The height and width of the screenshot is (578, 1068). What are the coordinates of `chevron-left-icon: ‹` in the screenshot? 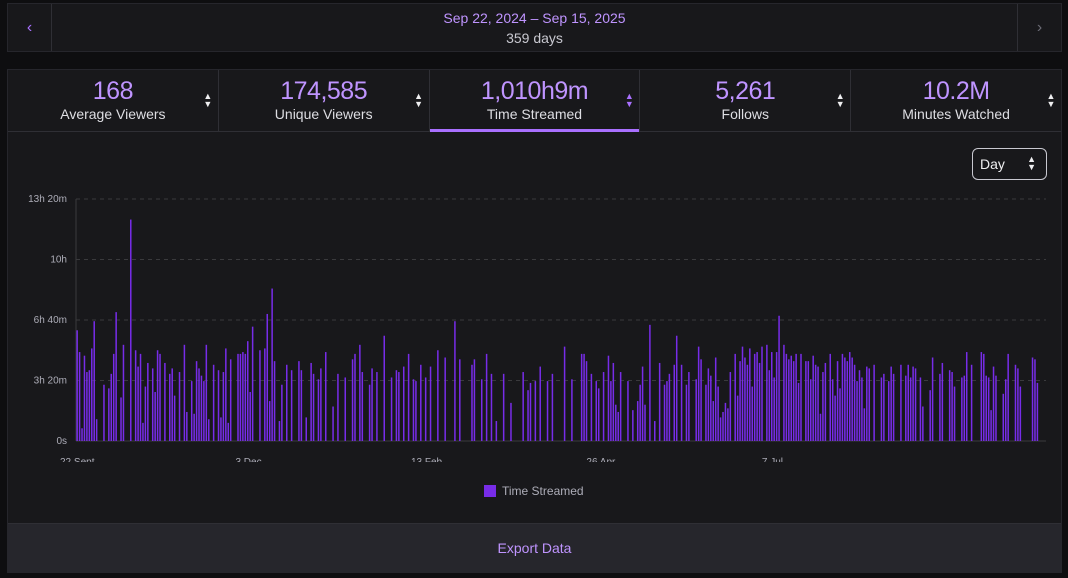 It's located at (30, 27).